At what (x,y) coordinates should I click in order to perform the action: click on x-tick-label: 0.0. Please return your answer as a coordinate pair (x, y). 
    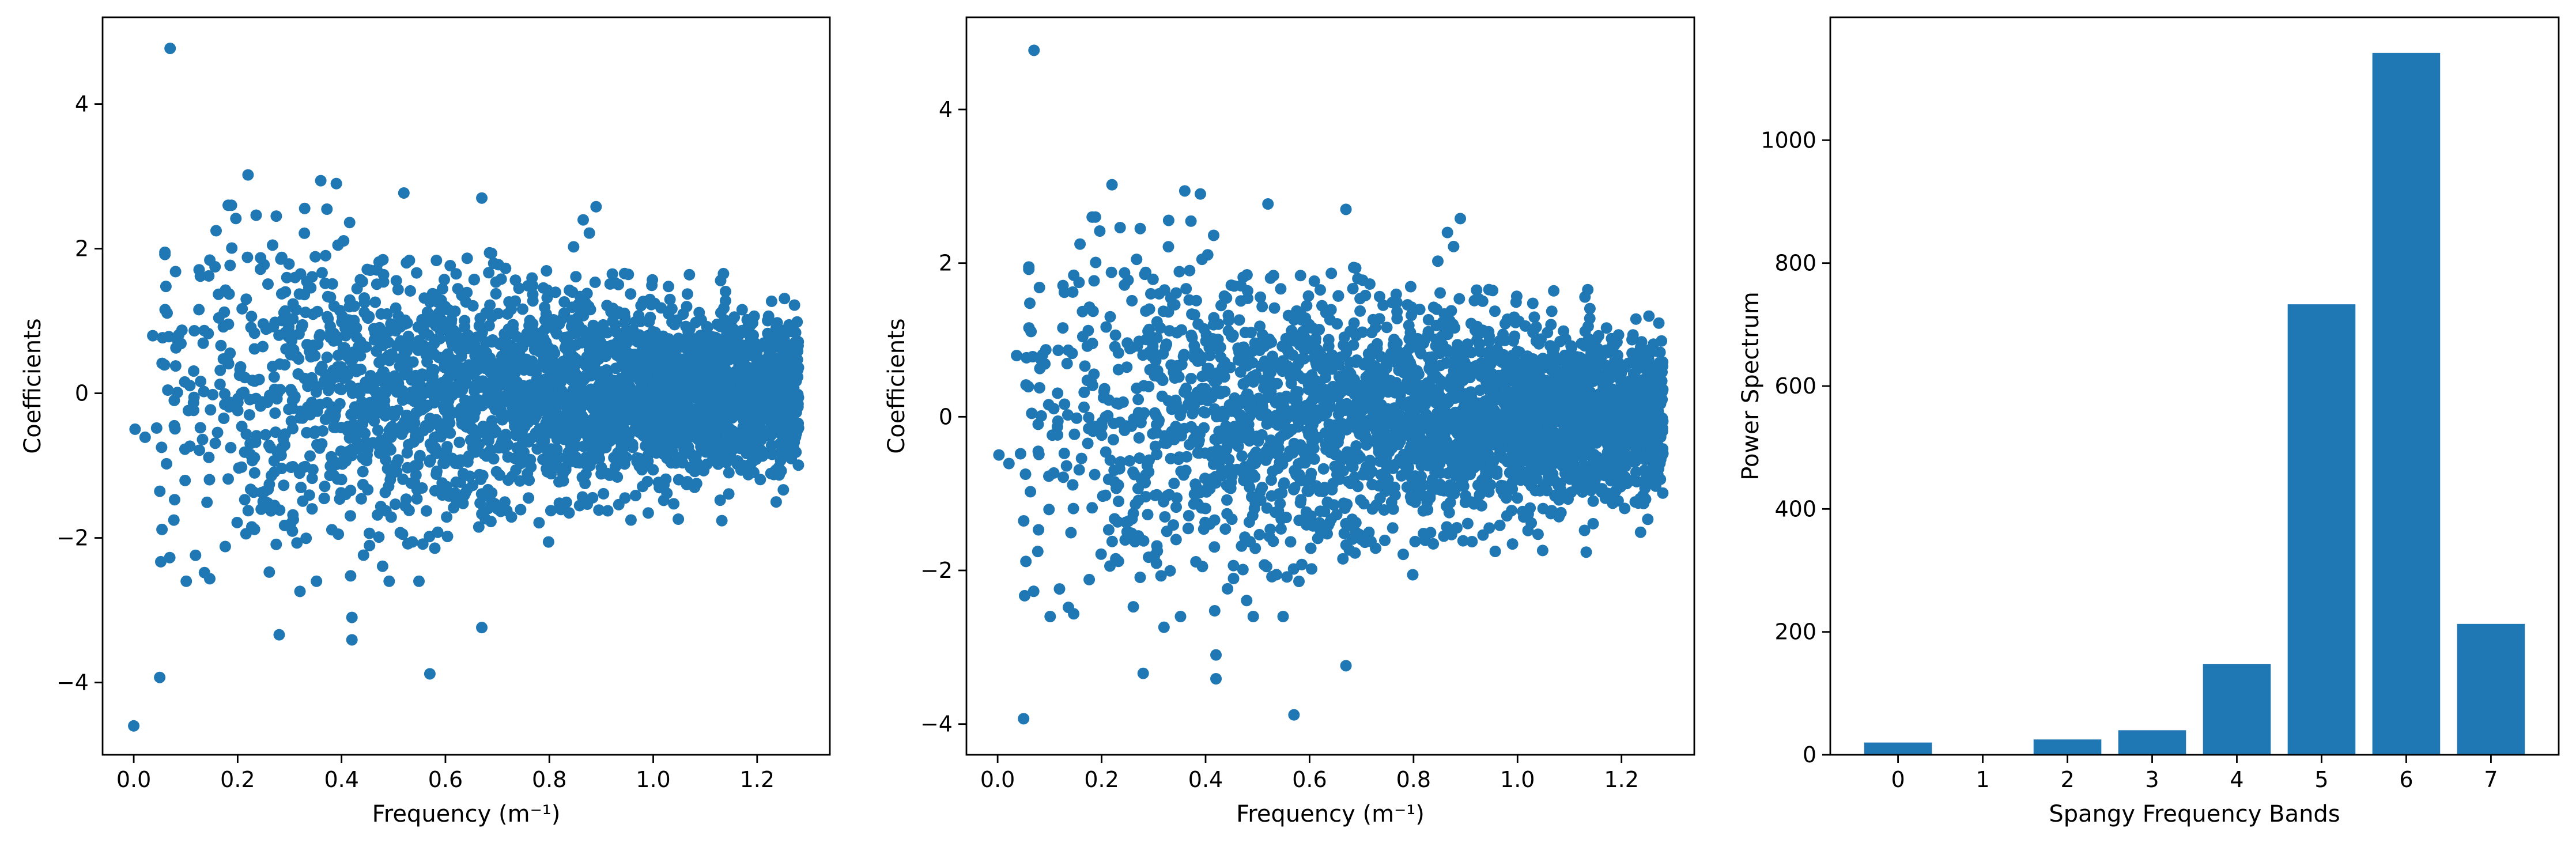
    Looking at the image, I should click on (133, 779).